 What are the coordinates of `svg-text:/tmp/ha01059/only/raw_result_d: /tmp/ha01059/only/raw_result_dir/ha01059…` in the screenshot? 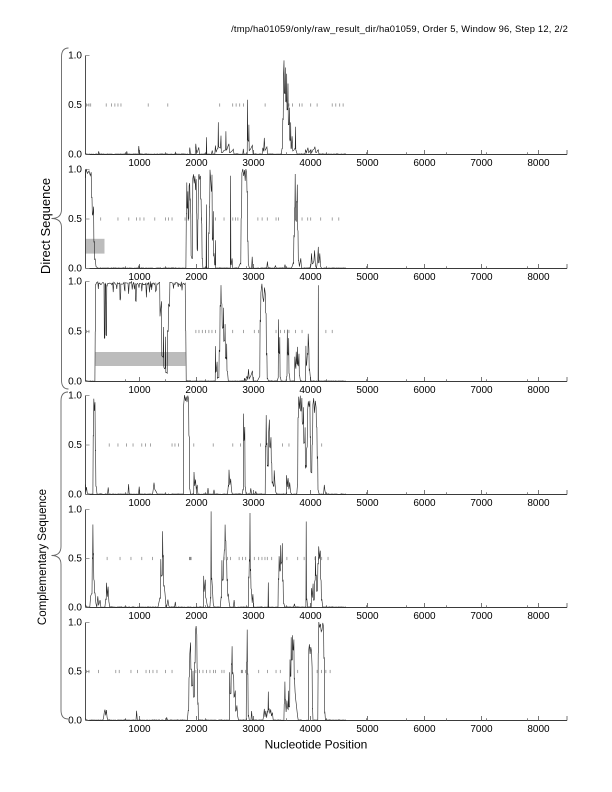 It's located at (399, 28).